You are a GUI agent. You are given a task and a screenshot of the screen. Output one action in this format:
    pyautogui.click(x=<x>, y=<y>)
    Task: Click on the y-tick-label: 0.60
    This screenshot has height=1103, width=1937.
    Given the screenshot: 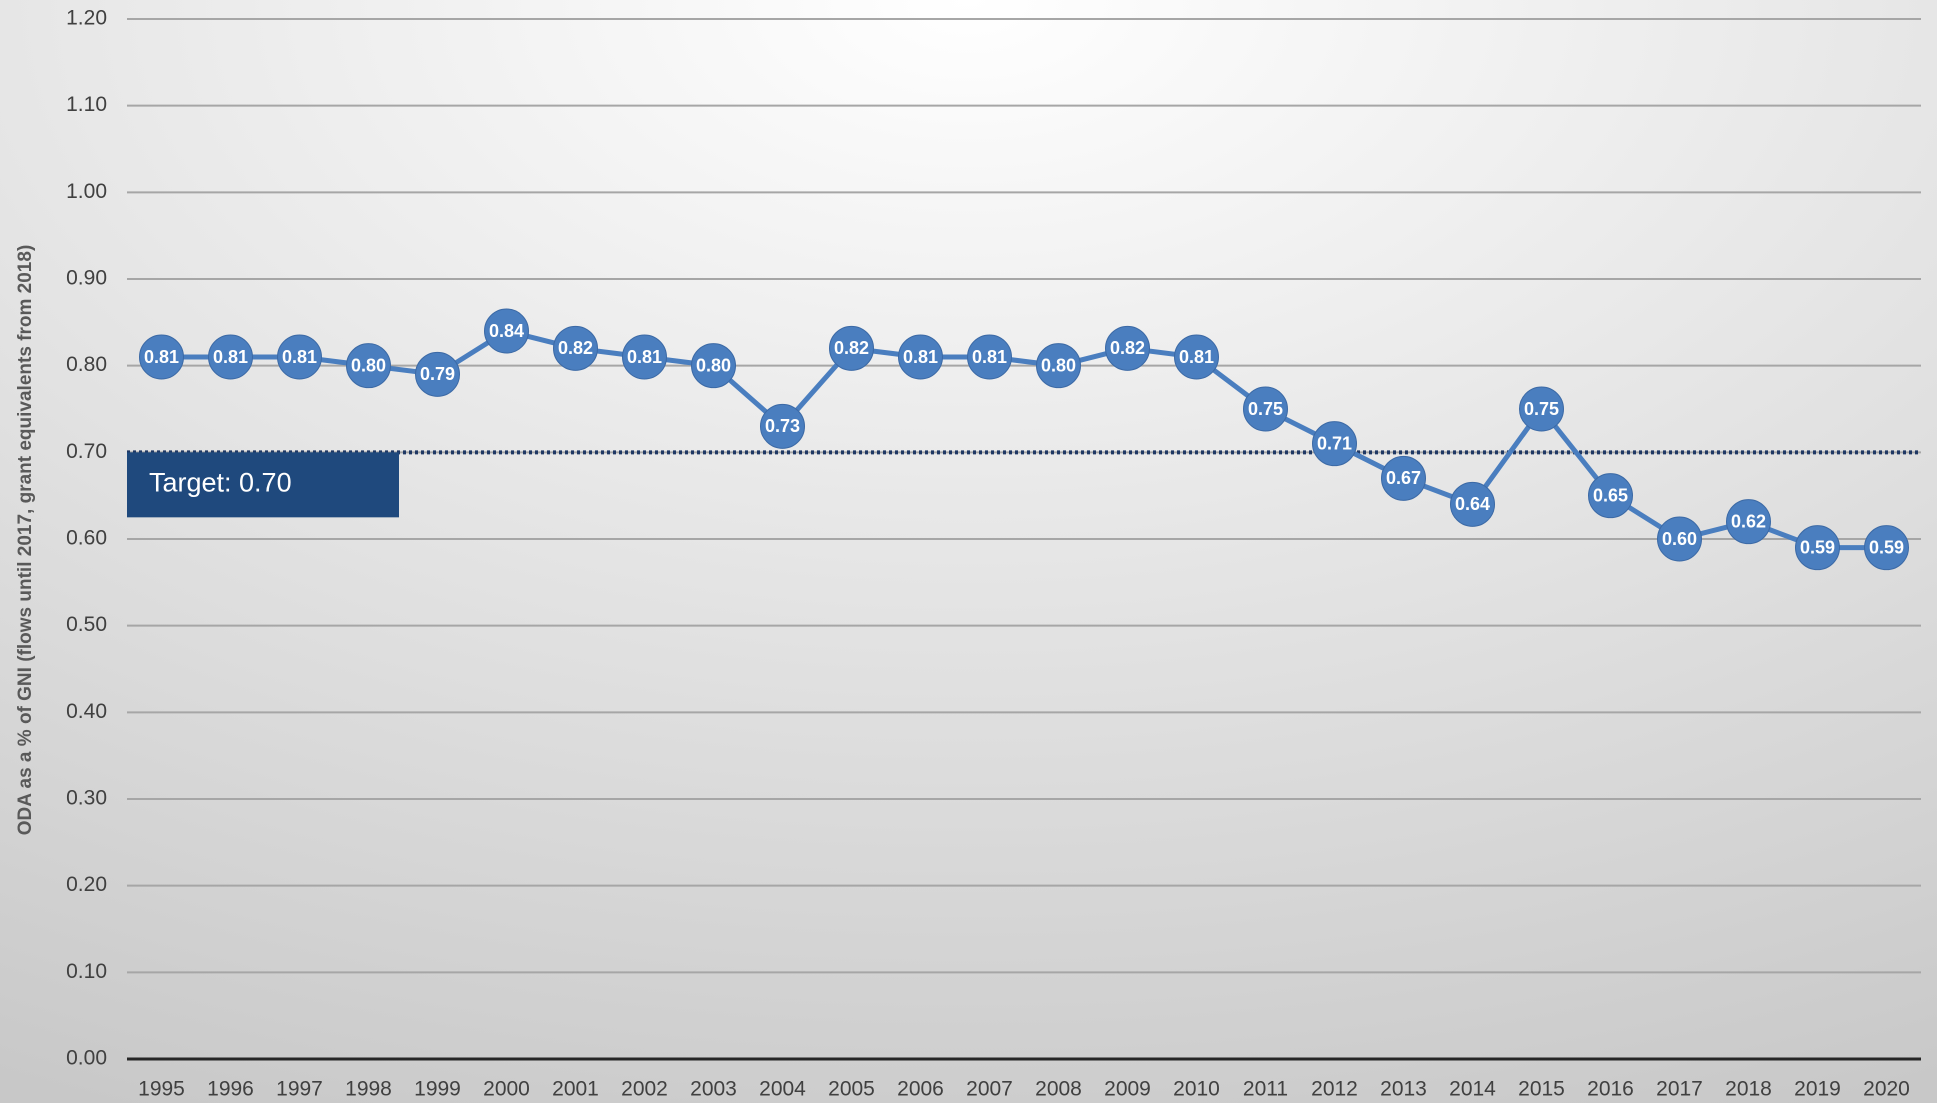 What is the action you would take?
    pyautogui.click(x=86, y=538)
    